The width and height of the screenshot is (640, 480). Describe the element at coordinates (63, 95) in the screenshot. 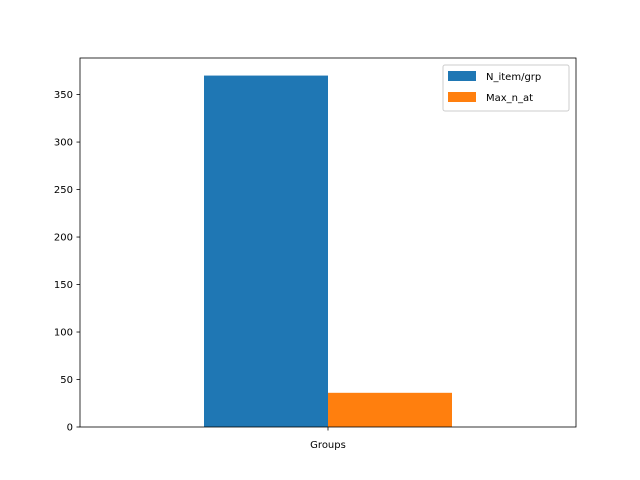

I see `y-tick-label: 350` at that location.